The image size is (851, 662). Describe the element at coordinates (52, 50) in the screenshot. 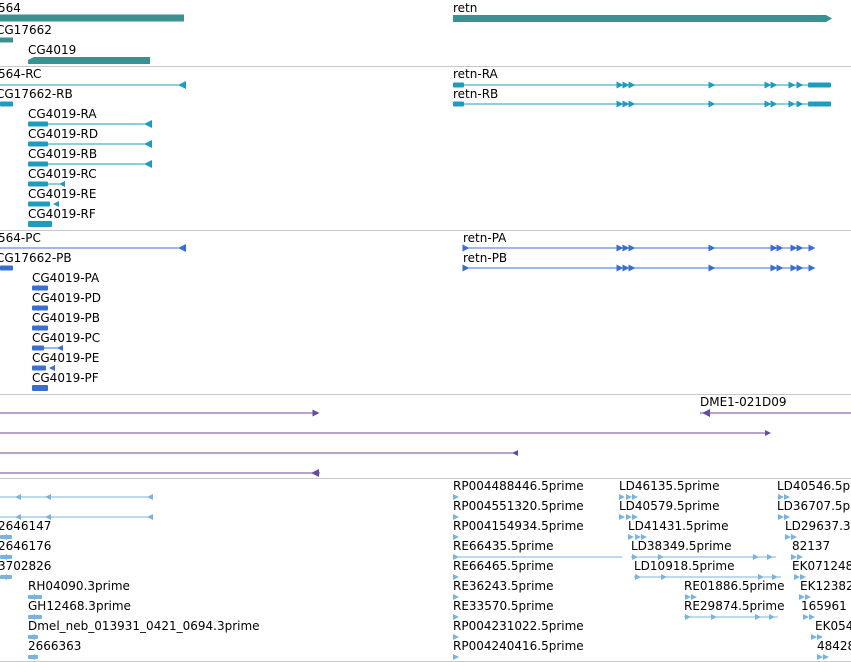

I see `gene-label: CG4019` at that location.